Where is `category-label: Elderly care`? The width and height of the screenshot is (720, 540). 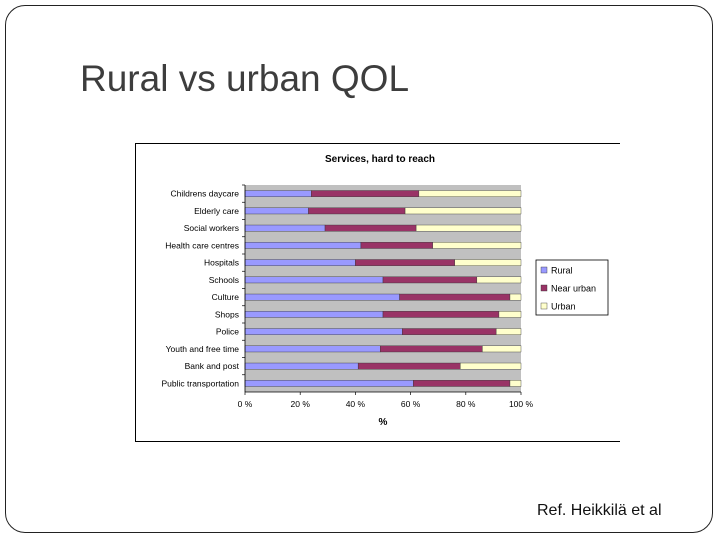 category-label: Elderly care is located at coordinates (216, 211).